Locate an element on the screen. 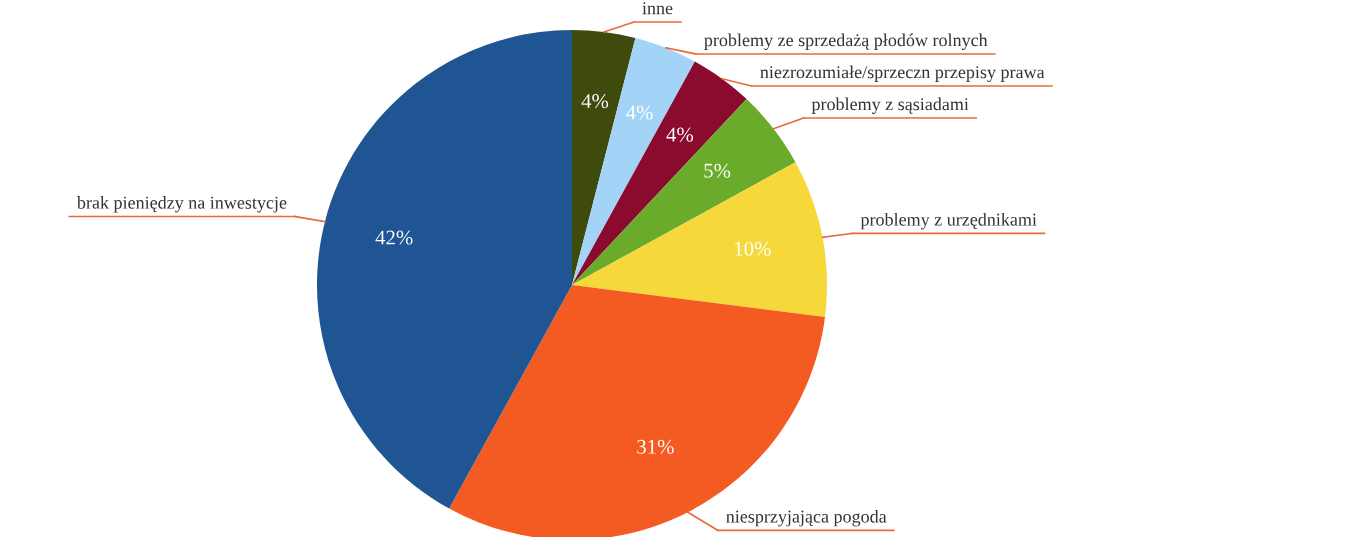 The image size is (1346, 537). slice-label: inne is located at coordinates (657, 8).